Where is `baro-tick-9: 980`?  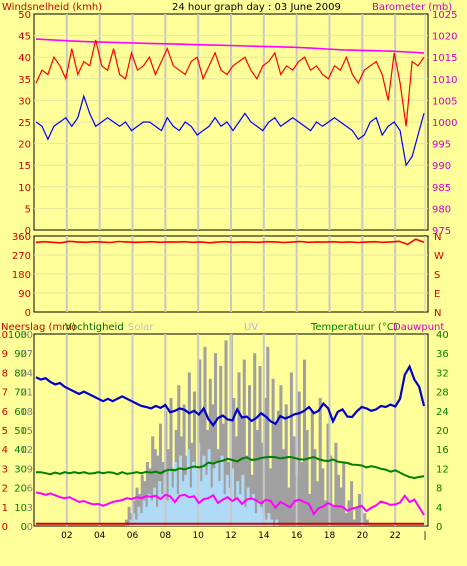
baro-tick-9: 980 is located at coordinates (441, 209).